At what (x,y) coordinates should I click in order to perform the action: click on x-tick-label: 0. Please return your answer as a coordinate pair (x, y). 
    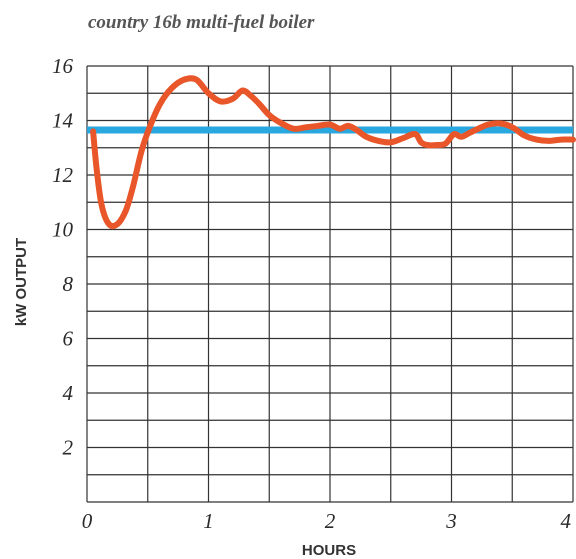
    Looking at the image, I should click on (87, 521).